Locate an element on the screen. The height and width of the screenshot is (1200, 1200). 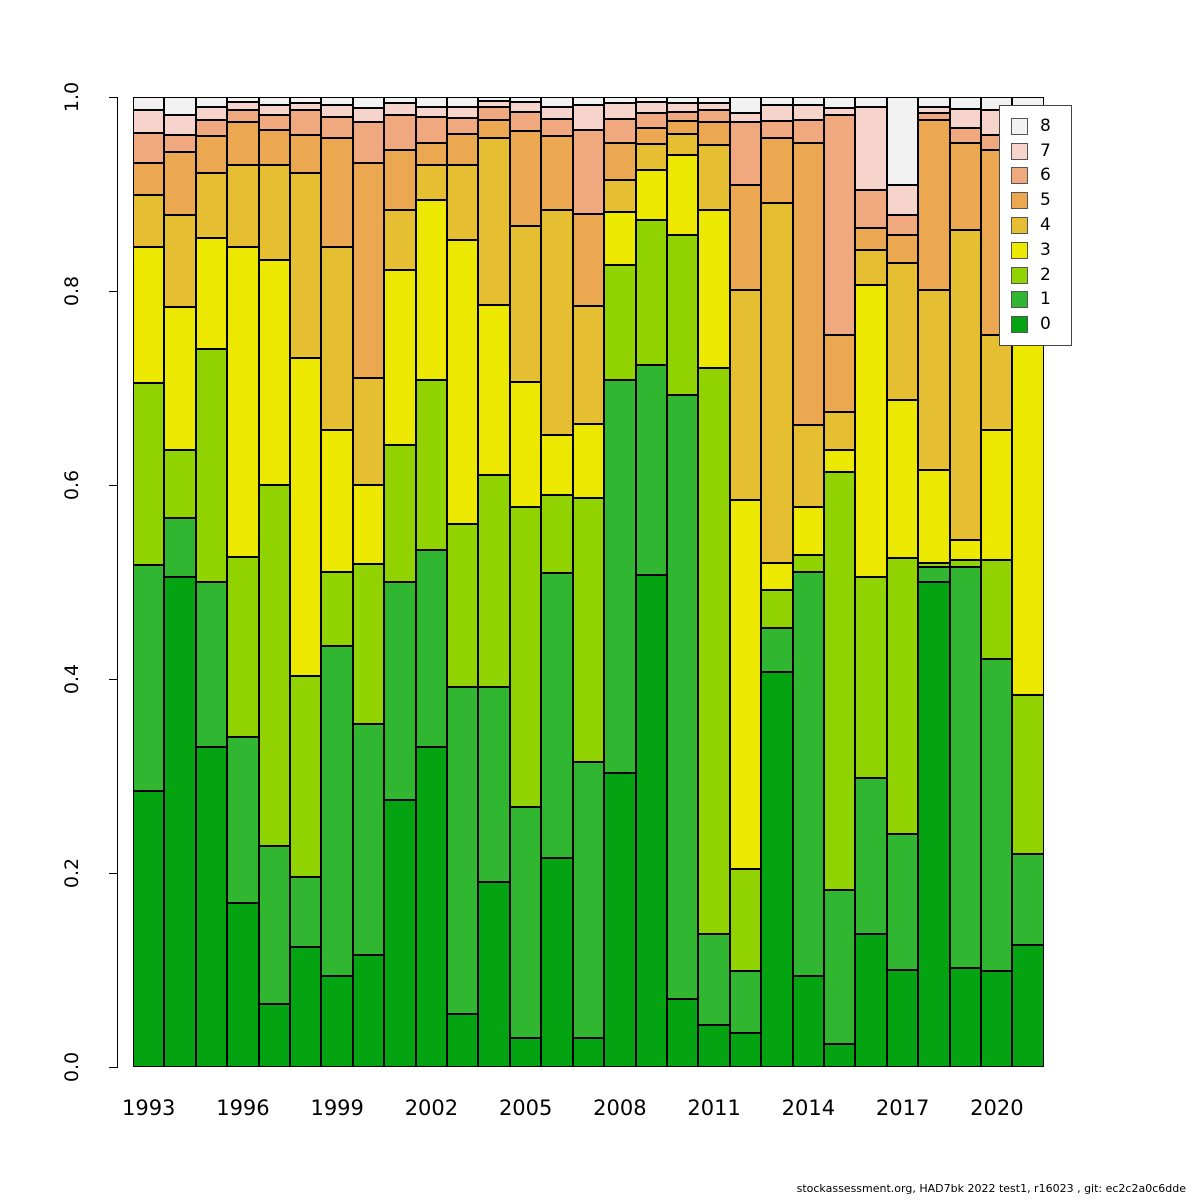
bar-2015 is located at coordinates (839, 582).